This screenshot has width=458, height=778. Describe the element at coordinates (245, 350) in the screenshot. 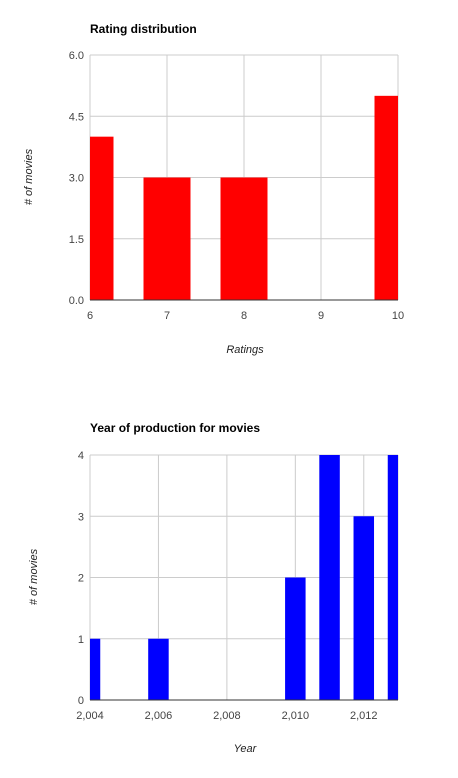

I see `x-axis-label: Ratings` at that location.